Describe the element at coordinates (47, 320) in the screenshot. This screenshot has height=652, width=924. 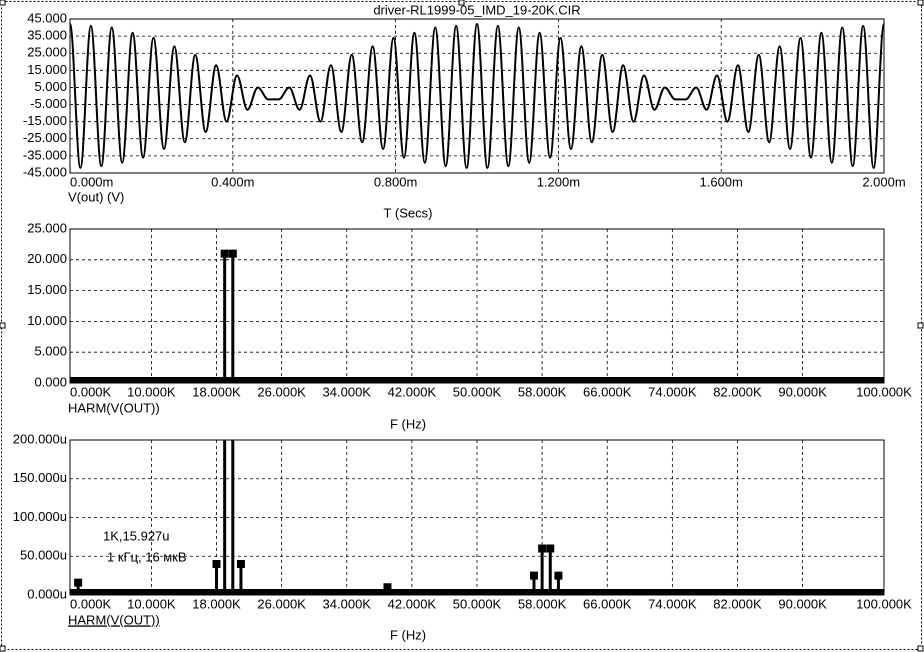
I see `y-tick-label: 10.000` at that location.